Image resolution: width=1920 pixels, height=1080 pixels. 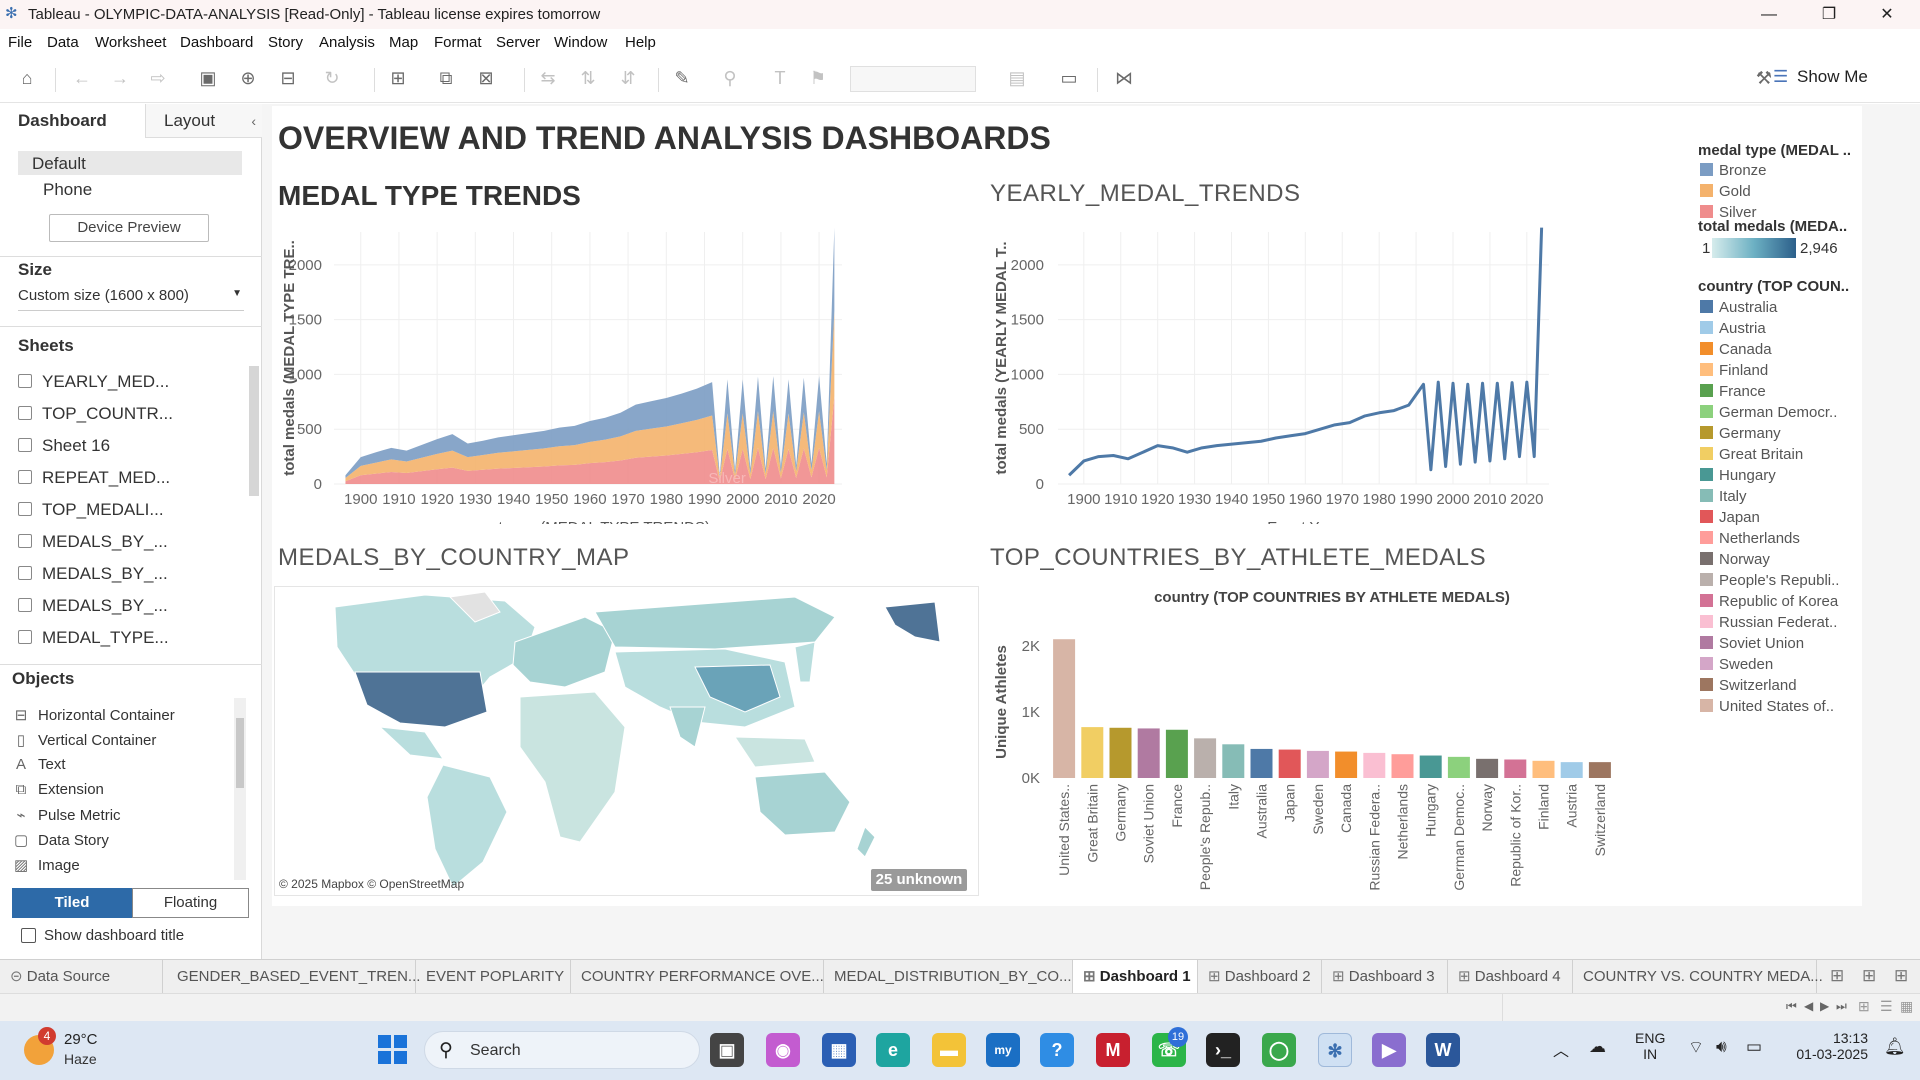 What do you see at coordinates (1825, 1006) in the screenshot?
I see `next-sheet-icon: ▶` at bounding box center [1825, 1006].